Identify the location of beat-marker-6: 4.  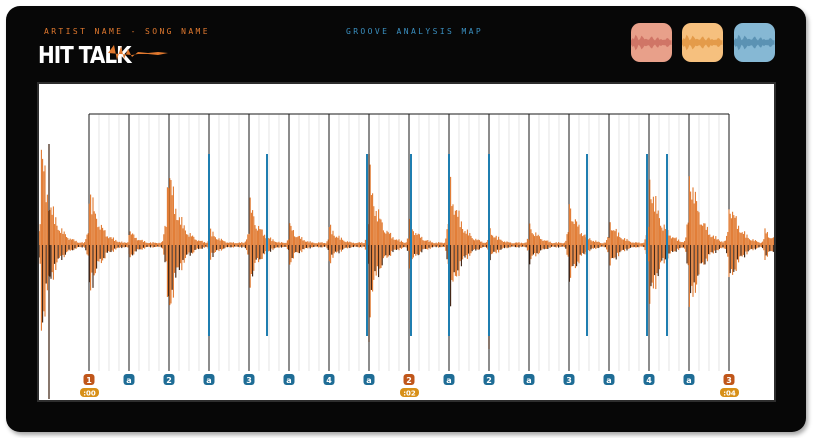
(329, 379).